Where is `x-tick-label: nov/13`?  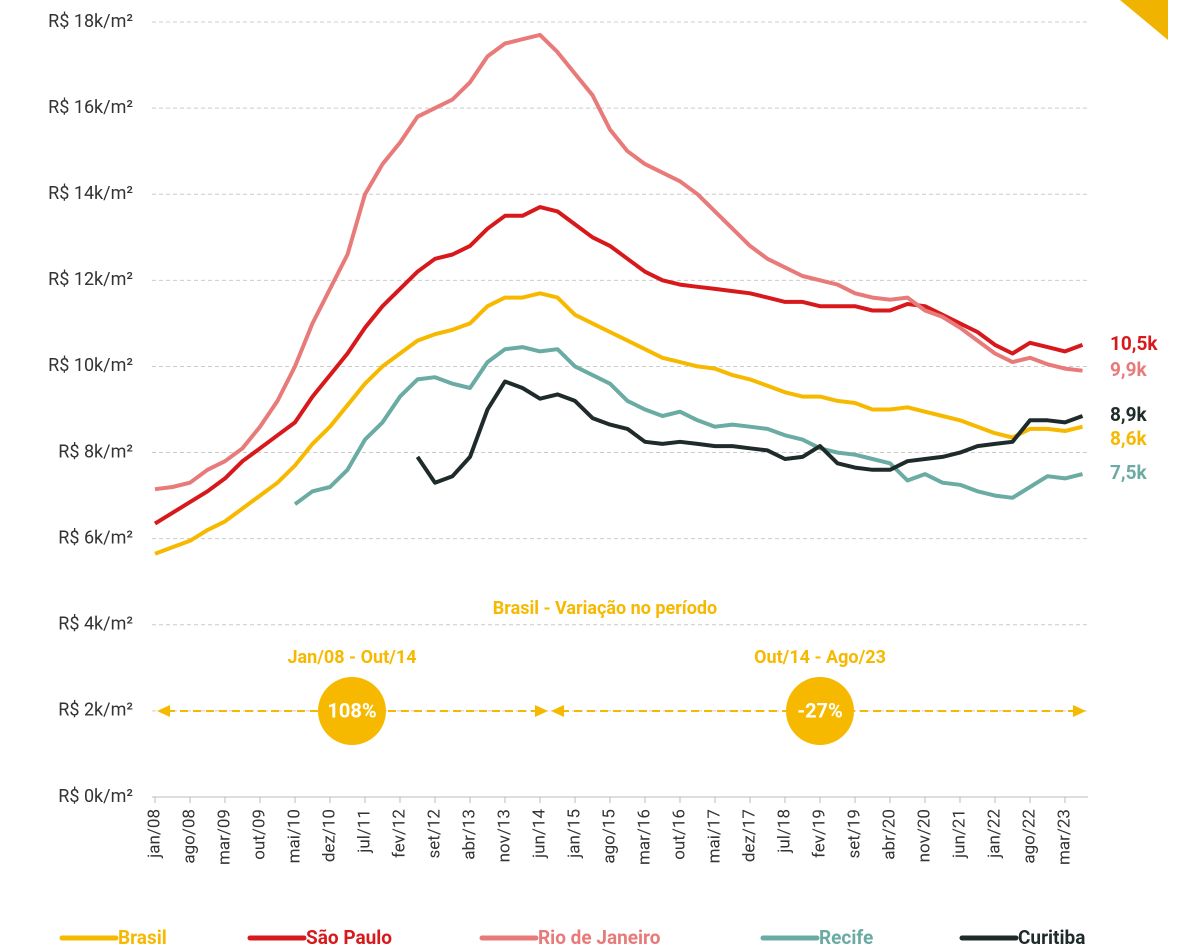 x-tick-label: nov/13 is located at coordinates (504, 835).